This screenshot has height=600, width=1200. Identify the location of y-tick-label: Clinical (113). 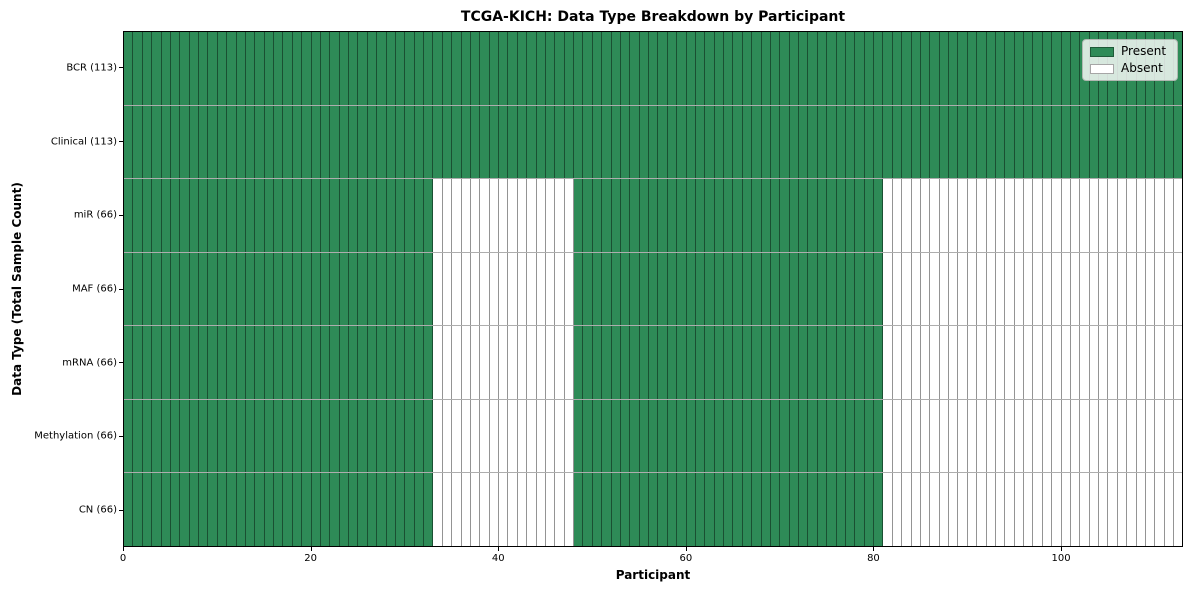
(83, 142).